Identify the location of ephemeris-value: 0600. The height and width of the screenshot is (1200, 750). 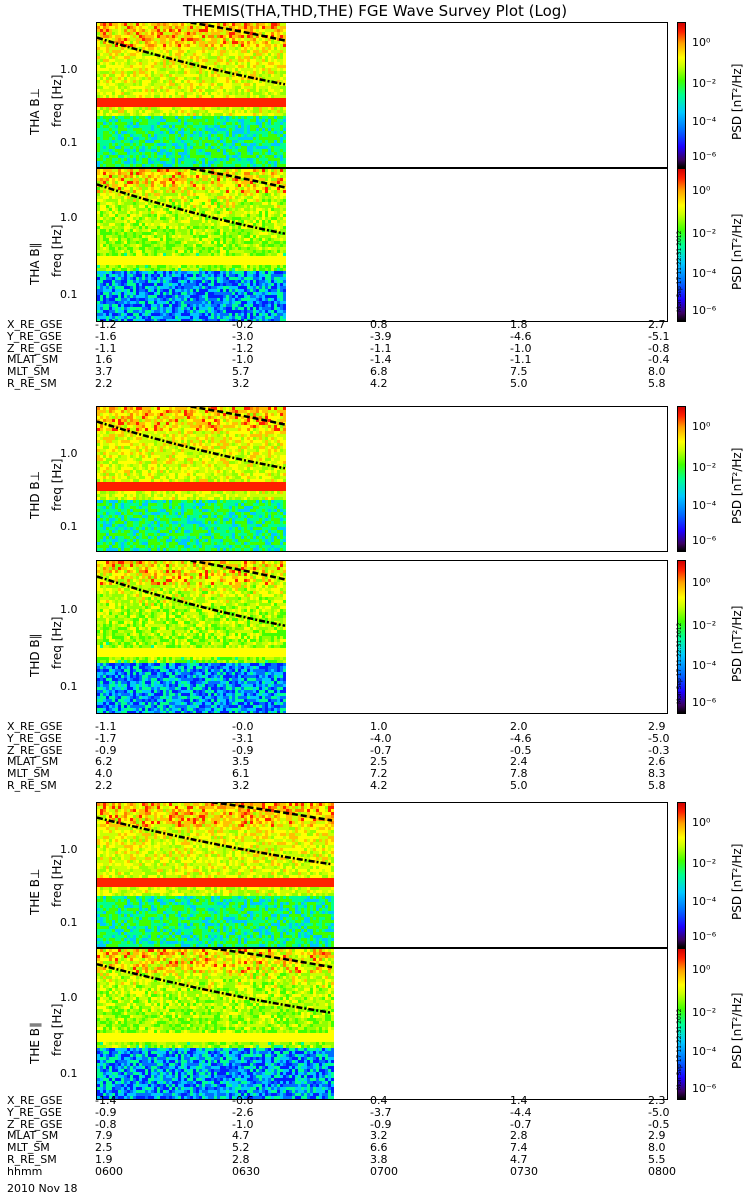
(109, 1171).